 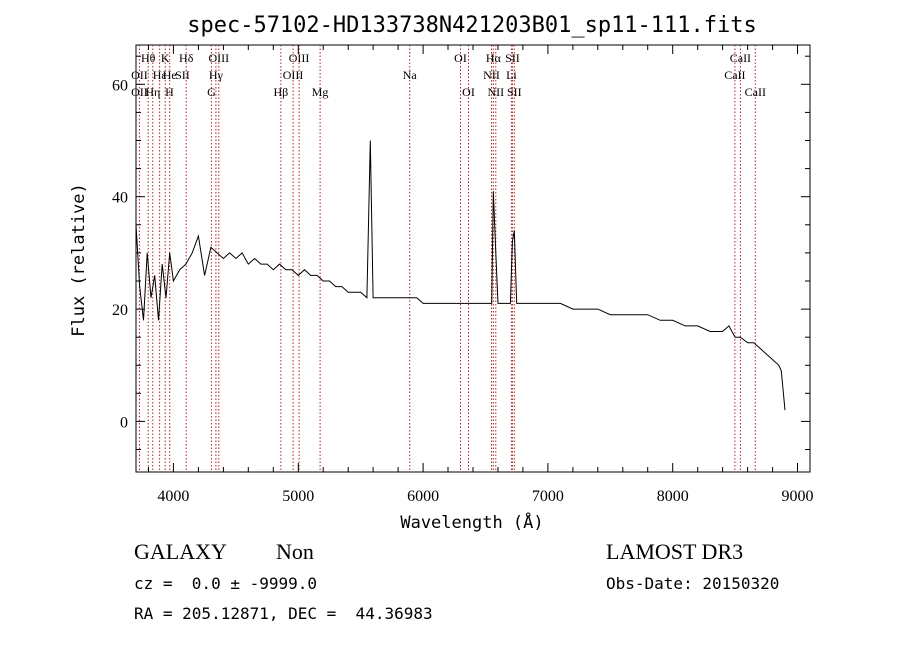 I want to click on x-tick-label: 5000, so click(x=298, y=496).